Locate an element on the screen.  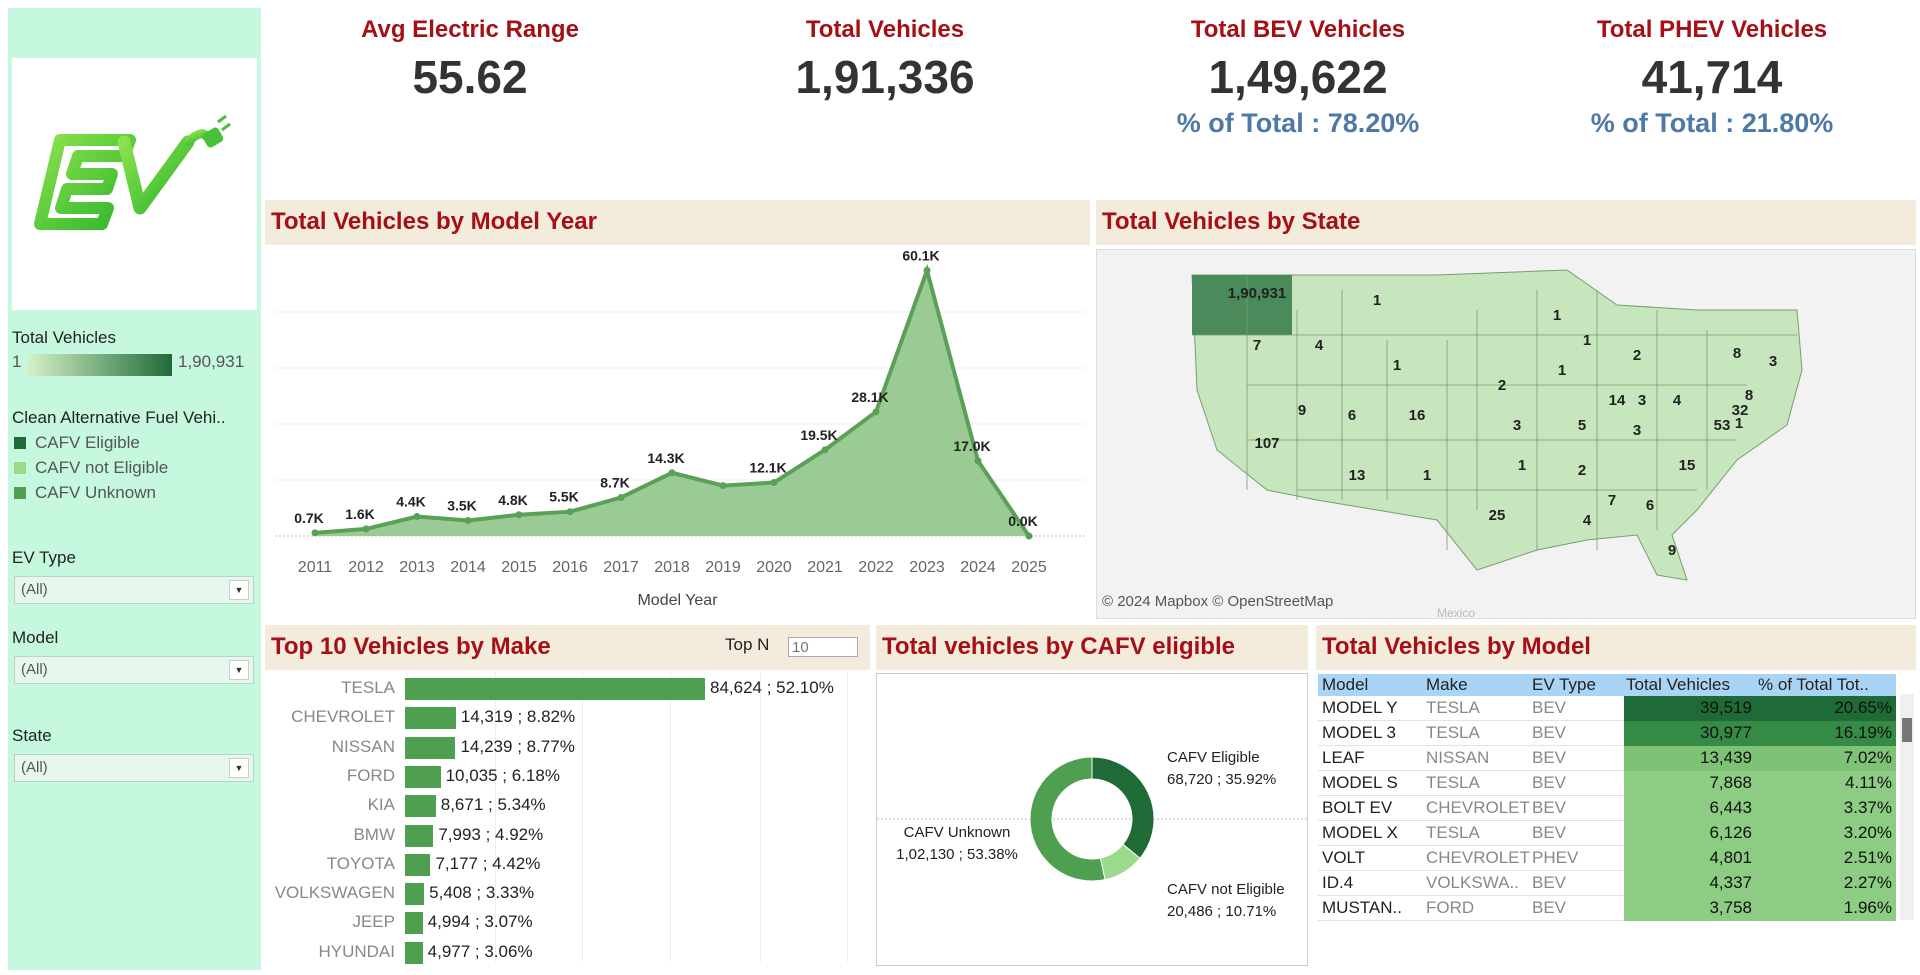
state-value-oh: 4 is located at coordinates (1677, 400).